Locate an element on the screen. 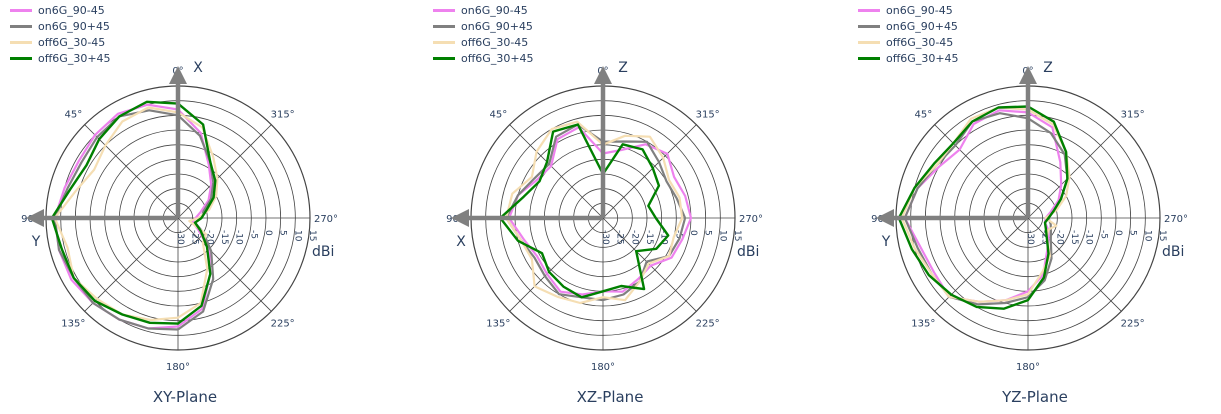  radial-tick-label: 0 is located at coordinates (268, 233).